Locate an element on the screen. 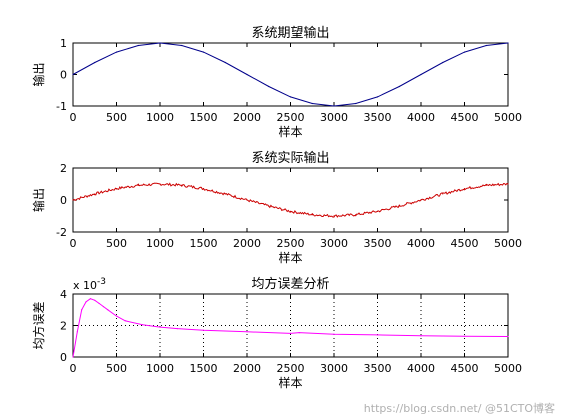  chart-title: 均方误差分析 is located at coordinates (290, 284).